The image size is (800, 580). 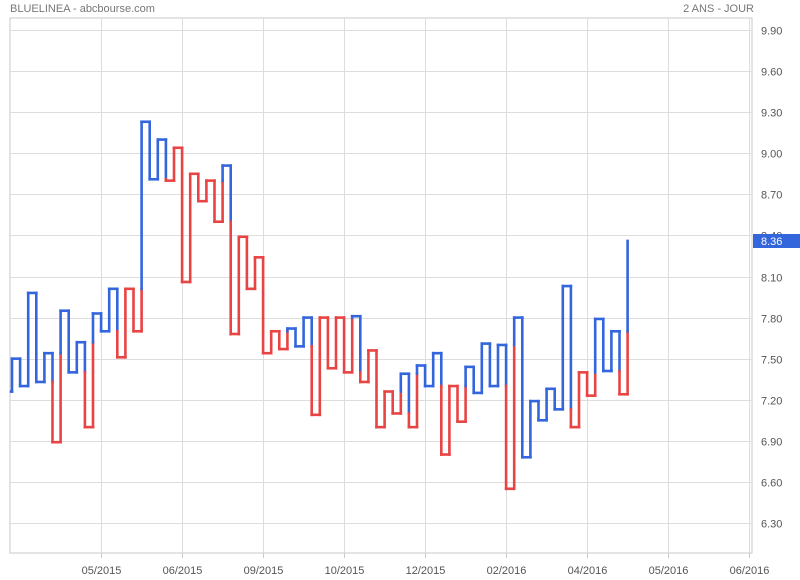 What do you see at coordinates (771, 114) in the screenshot?
I see `y-tick-label: 9.30` at bounding box center [771, 114].